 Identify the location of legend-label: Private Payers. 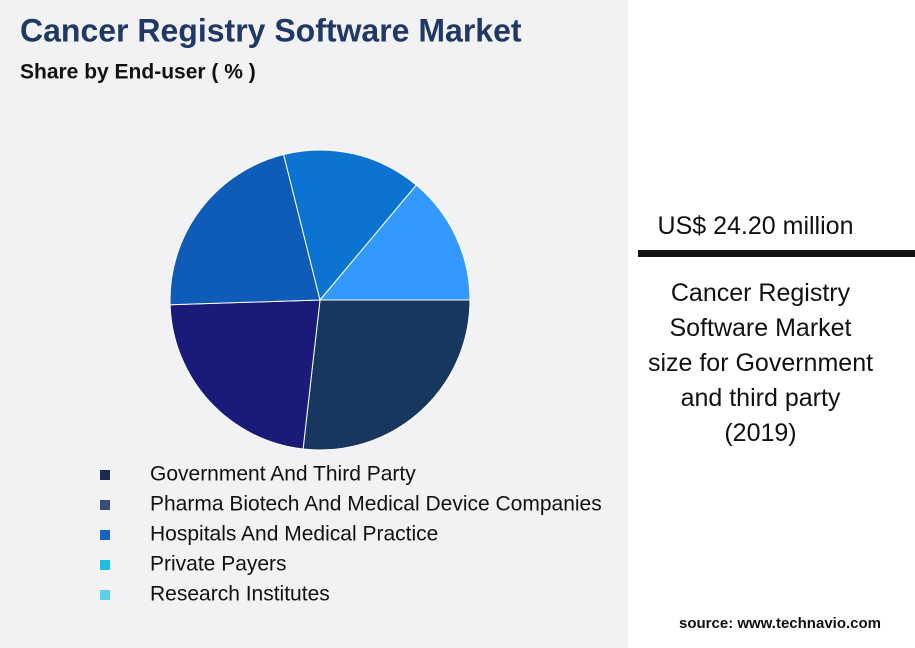
(218, 564).